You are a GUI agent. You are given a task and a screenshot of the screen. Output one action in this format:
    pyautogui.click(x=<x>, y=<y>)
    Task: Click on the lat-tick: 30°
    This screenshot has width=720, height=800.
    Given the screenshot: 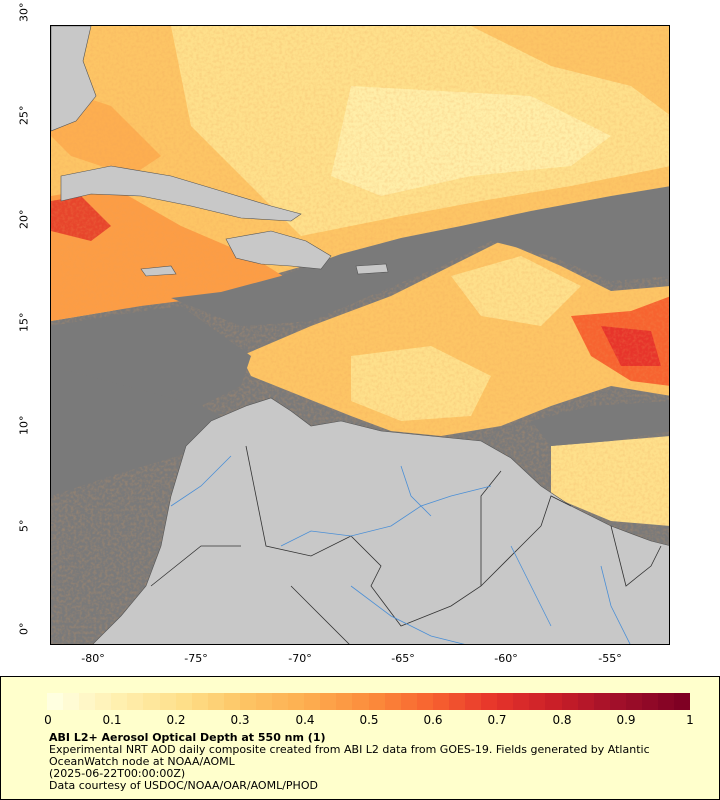 What is the action you would take?
    pyautogui.click(x=24, y=12)
    